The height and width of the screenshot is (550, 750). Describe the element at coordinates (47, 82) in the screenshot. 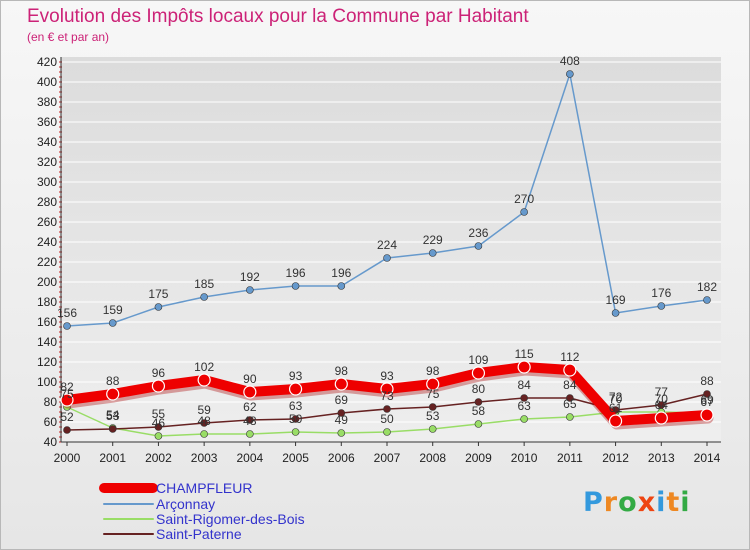

I see `y-tick-label: 400` at that location.